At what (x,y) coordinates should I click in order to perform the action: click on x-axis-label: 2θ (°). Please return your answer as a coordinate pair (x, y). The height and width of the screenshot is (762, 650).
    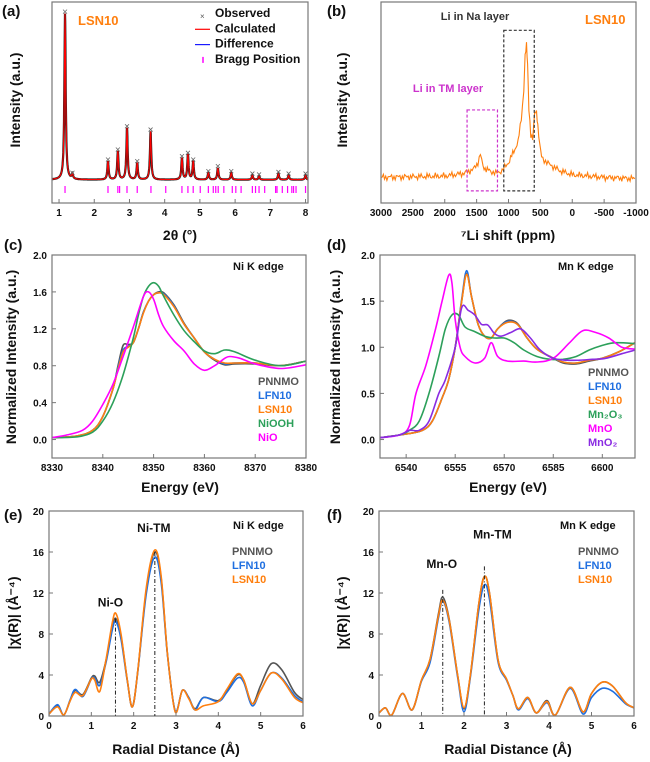
    Looking at the image, I should click on (180, 235).